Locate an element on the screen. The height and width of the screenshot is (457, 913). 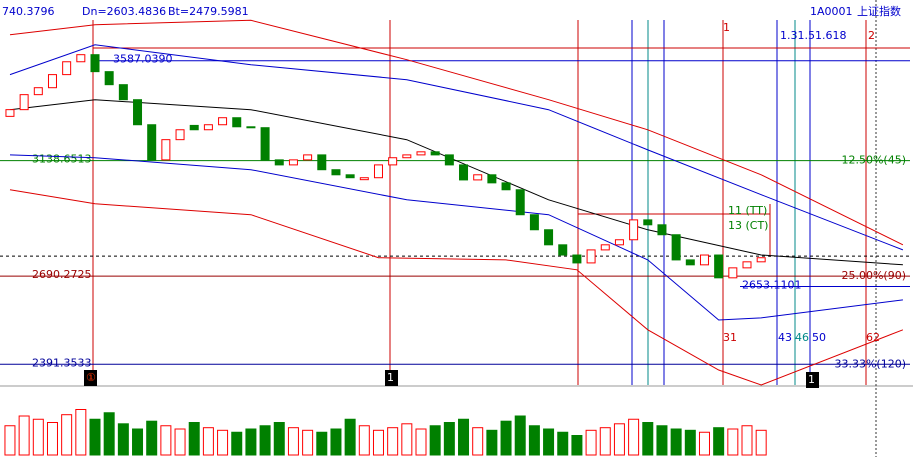
annotation: 2 is located at coordinates (871, 35).